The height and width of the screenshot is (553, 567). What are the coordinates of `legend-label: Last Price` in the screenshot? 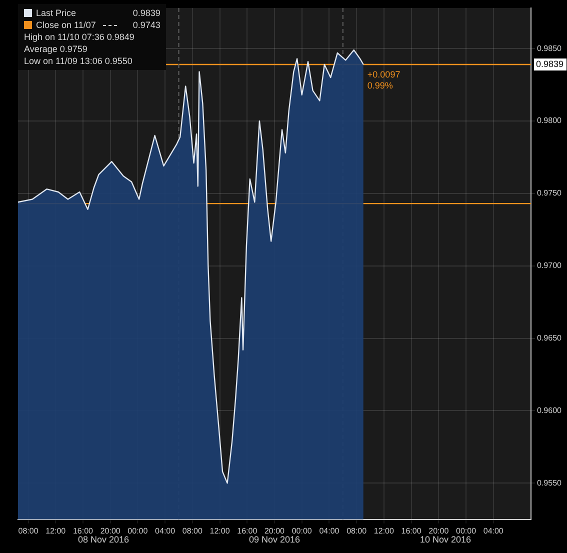 It's located at (56, 13).